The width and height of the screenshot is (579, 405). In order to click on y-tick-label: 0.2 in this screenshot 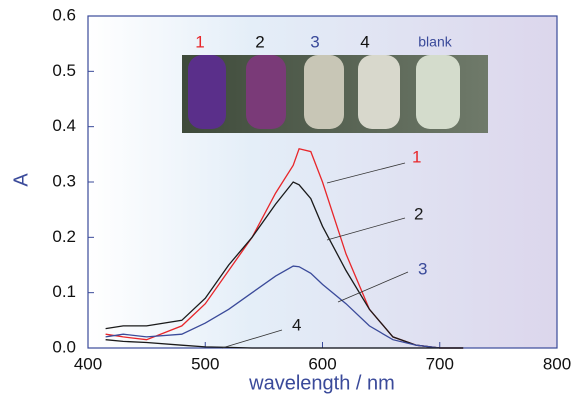, I will do `click(64, 236)`.